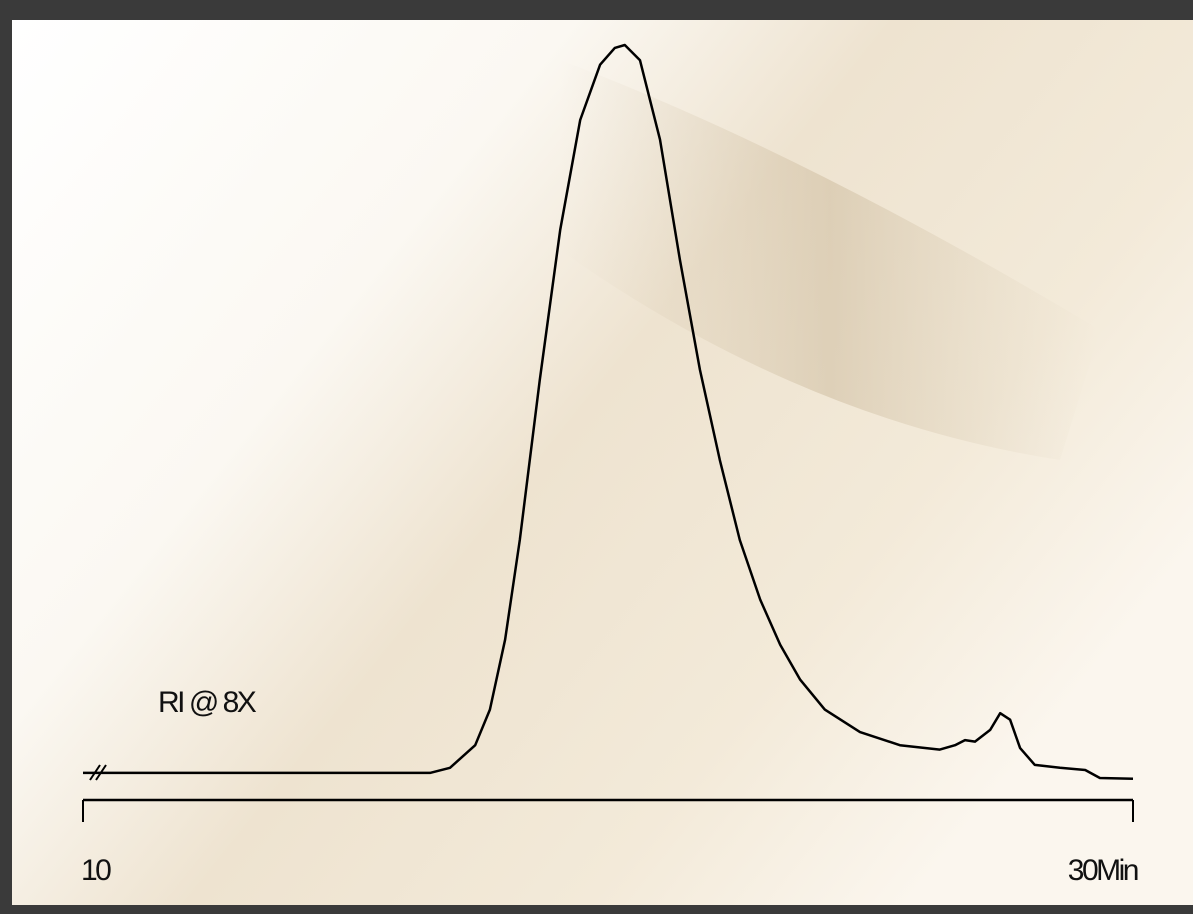 The width and height of the screenshot is (1193, 914). Describe the element at coordinates (1103, 870) in the screenshot. I see `x-tick-label: 30Min` at that location.